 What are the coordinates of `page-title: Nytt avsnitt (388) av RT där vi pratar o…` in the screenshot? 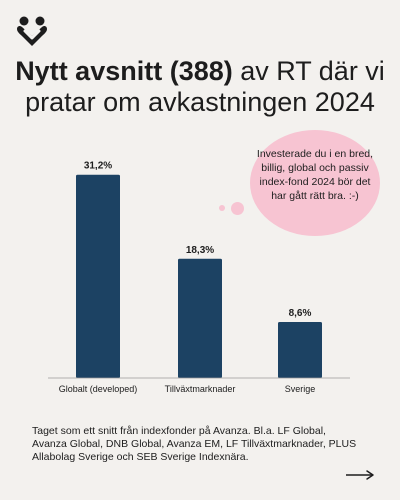 It's located at (200, 87).